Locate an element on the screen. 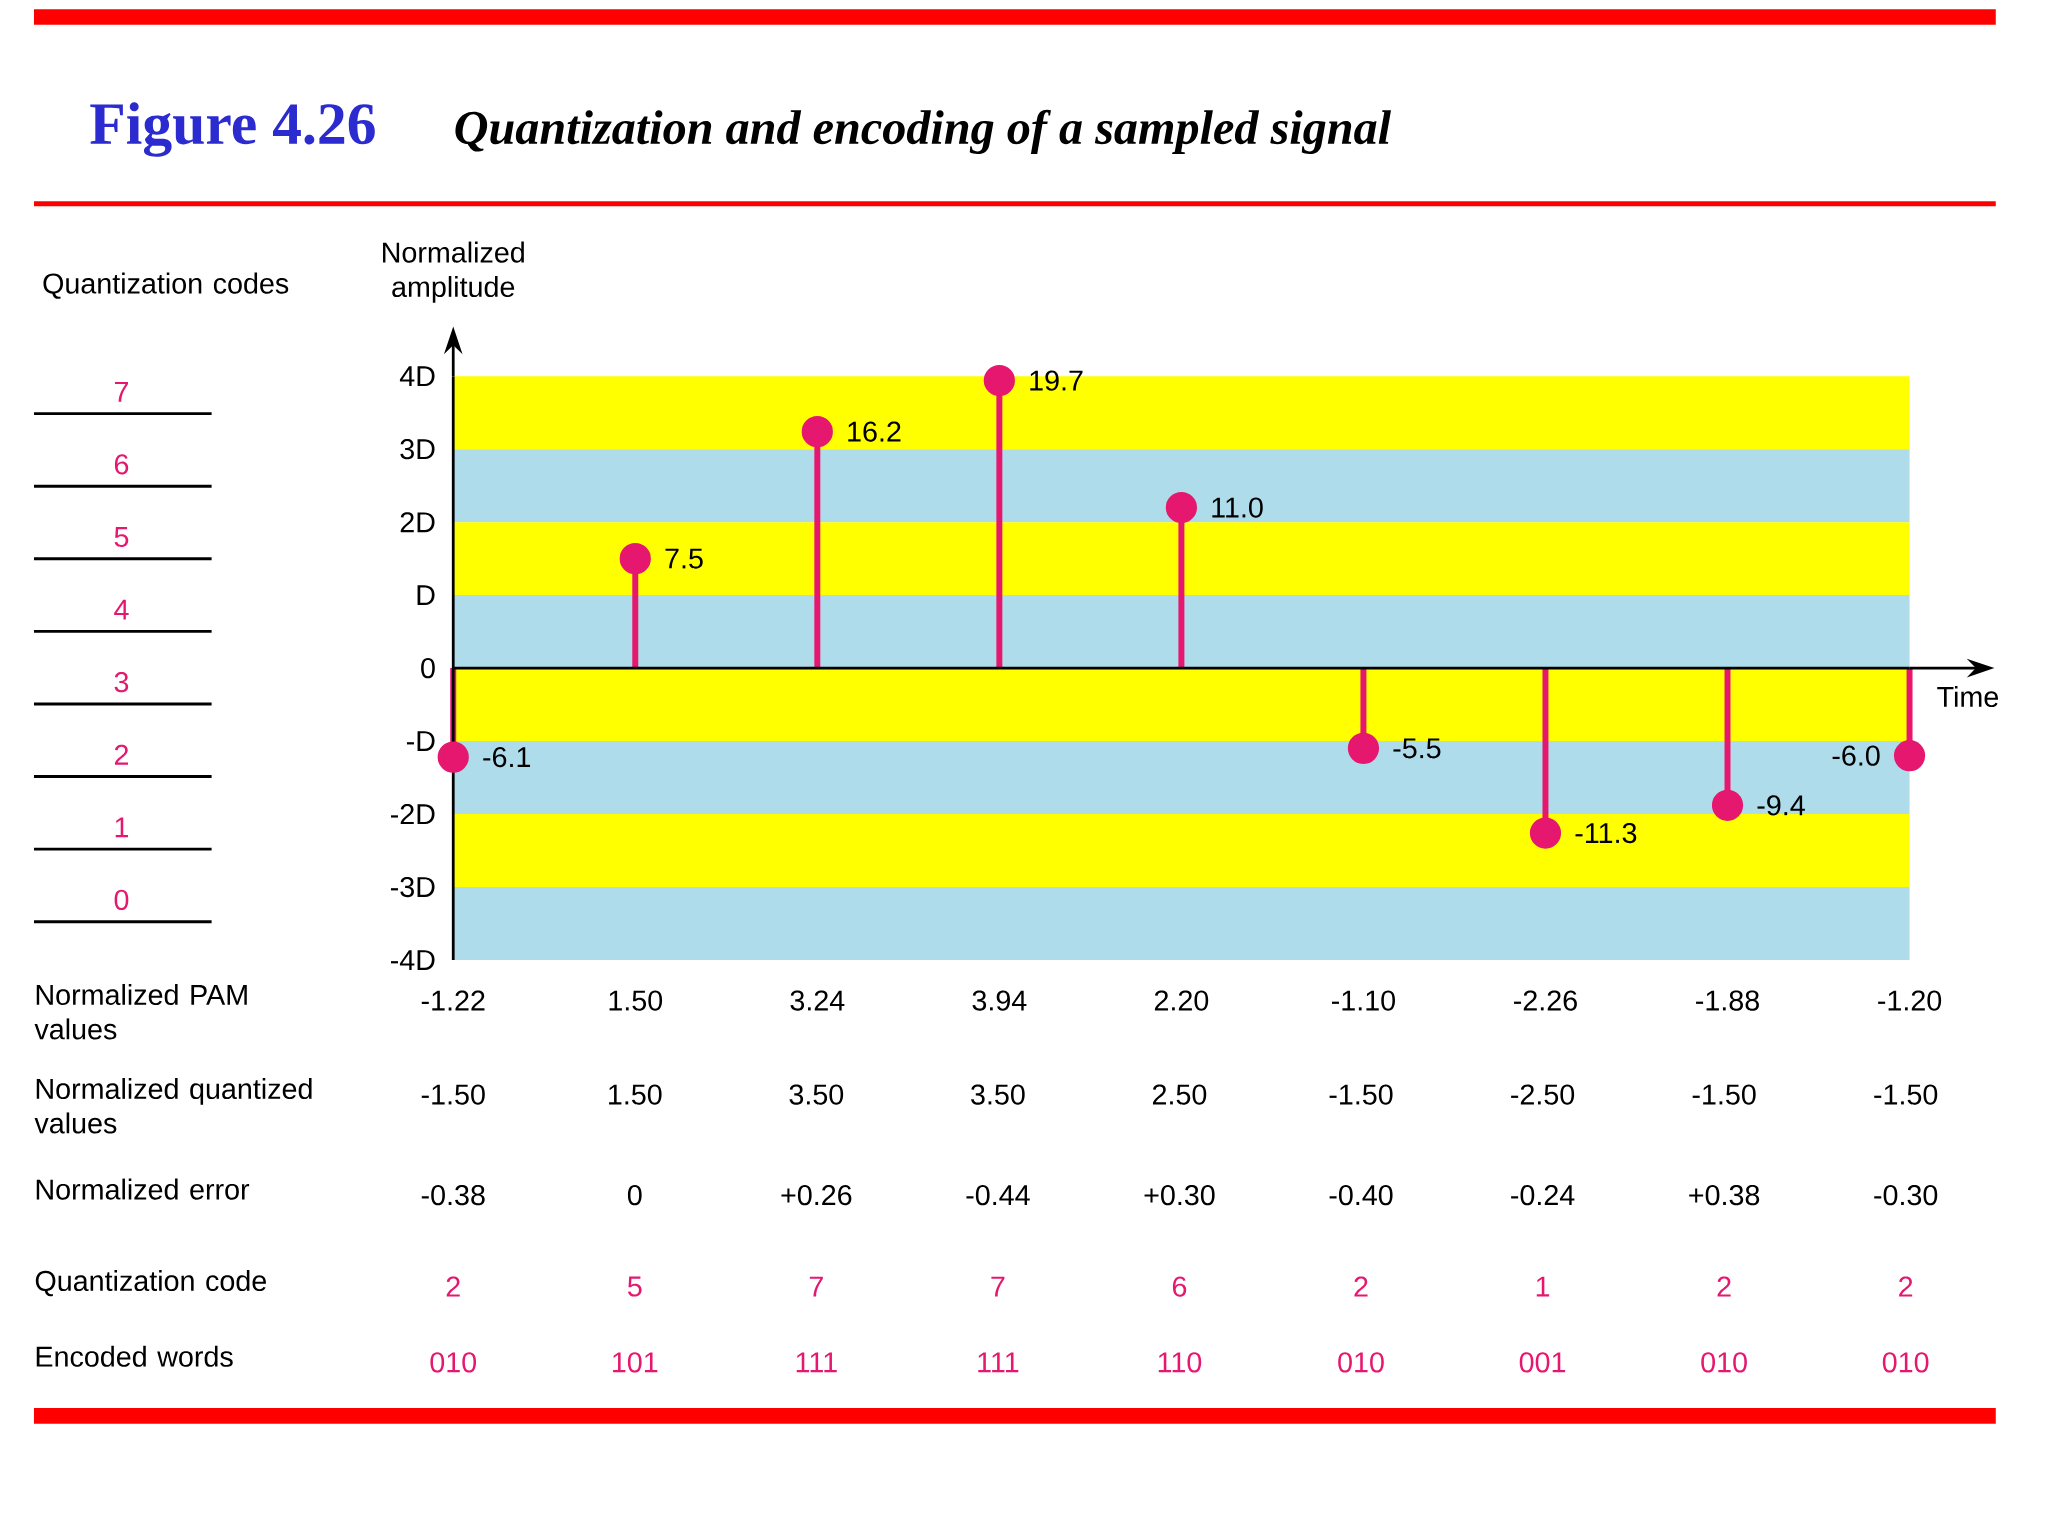  text: -0.30 is located at coordinates (1906, 1195).